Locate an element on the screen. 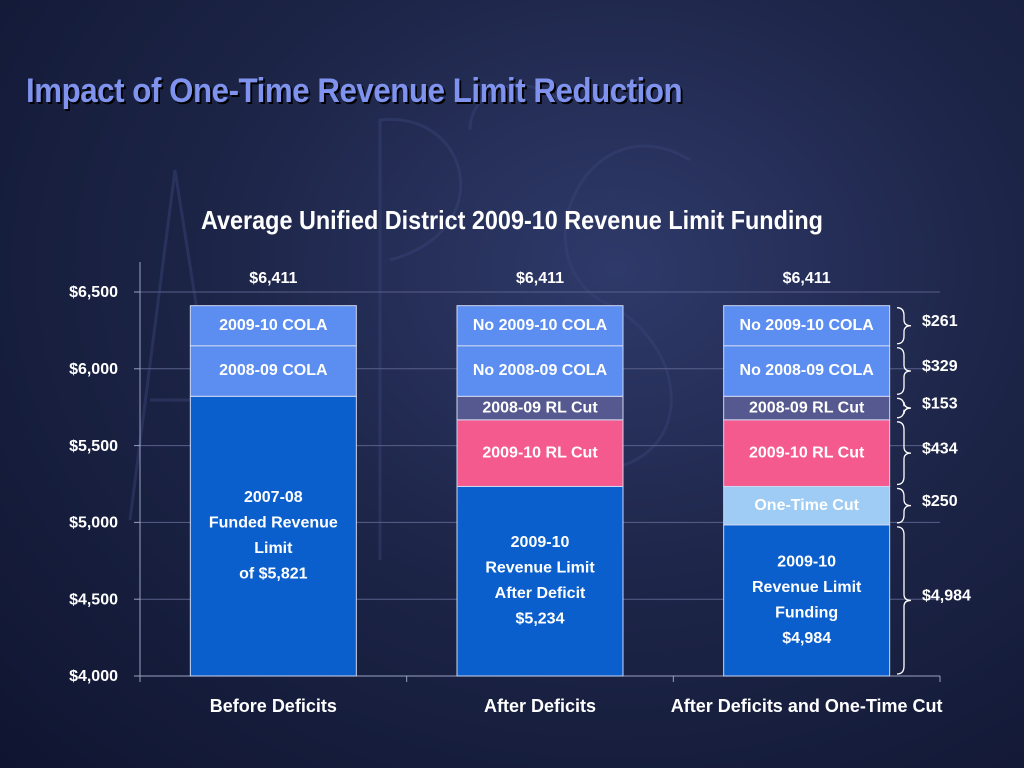 This screenshot has width=1024, height=768. annotation-label: $261 is located at coordinates (940, 321).